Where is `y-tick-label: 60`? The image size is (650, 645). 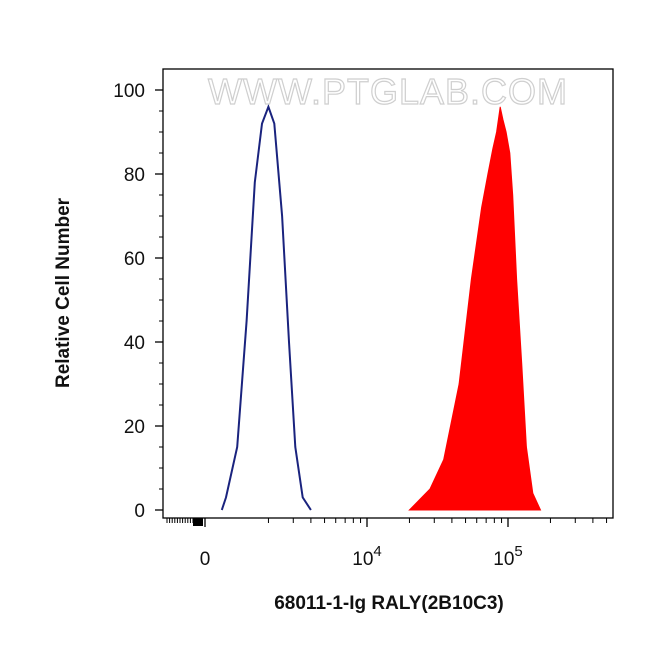 y-tick-label: 60 is located at coordinates (134, 259).